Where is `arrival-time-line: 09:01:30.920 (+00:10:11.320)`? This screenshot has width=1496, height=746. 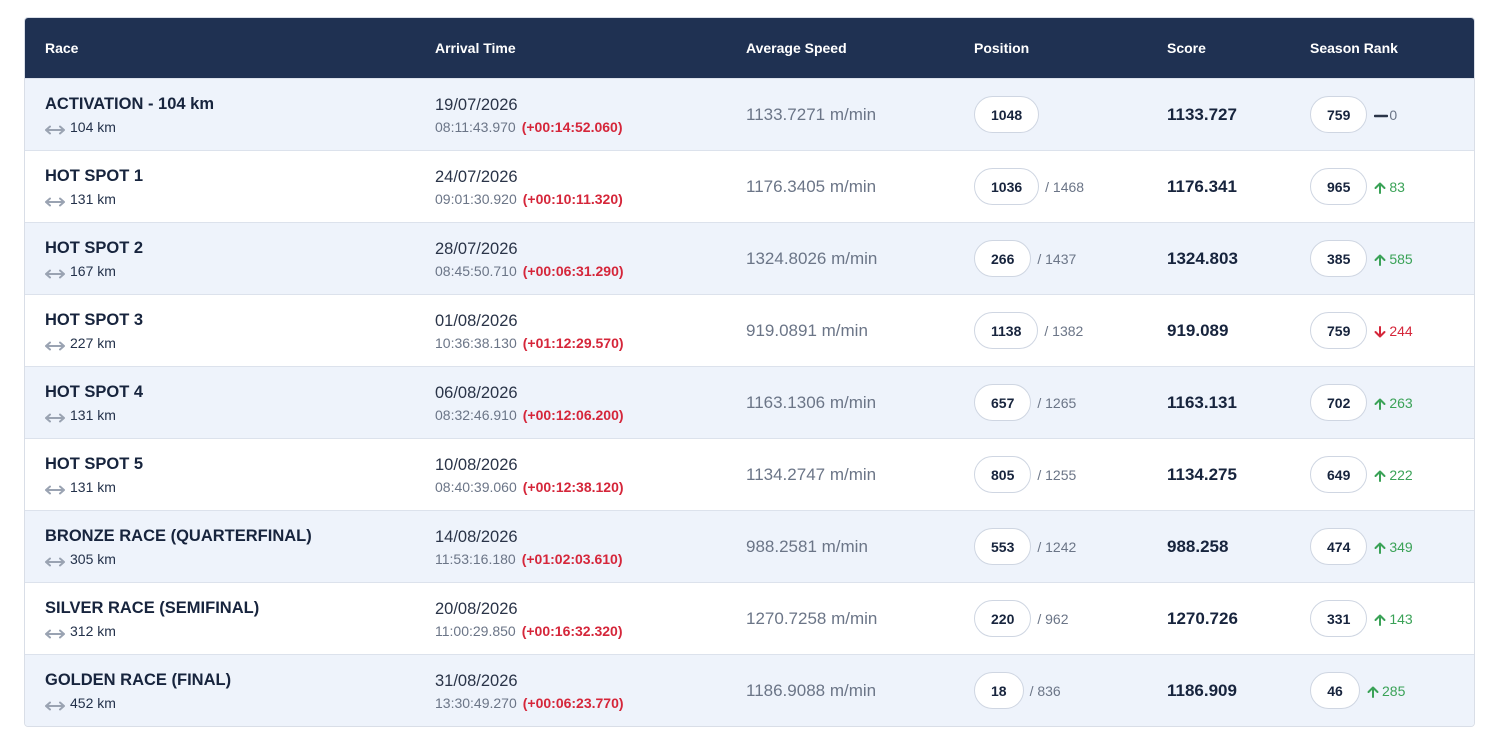
arrival-time-line: 09:01:30.920 (+00:10:11.320) is located at coordinates (590, 199).